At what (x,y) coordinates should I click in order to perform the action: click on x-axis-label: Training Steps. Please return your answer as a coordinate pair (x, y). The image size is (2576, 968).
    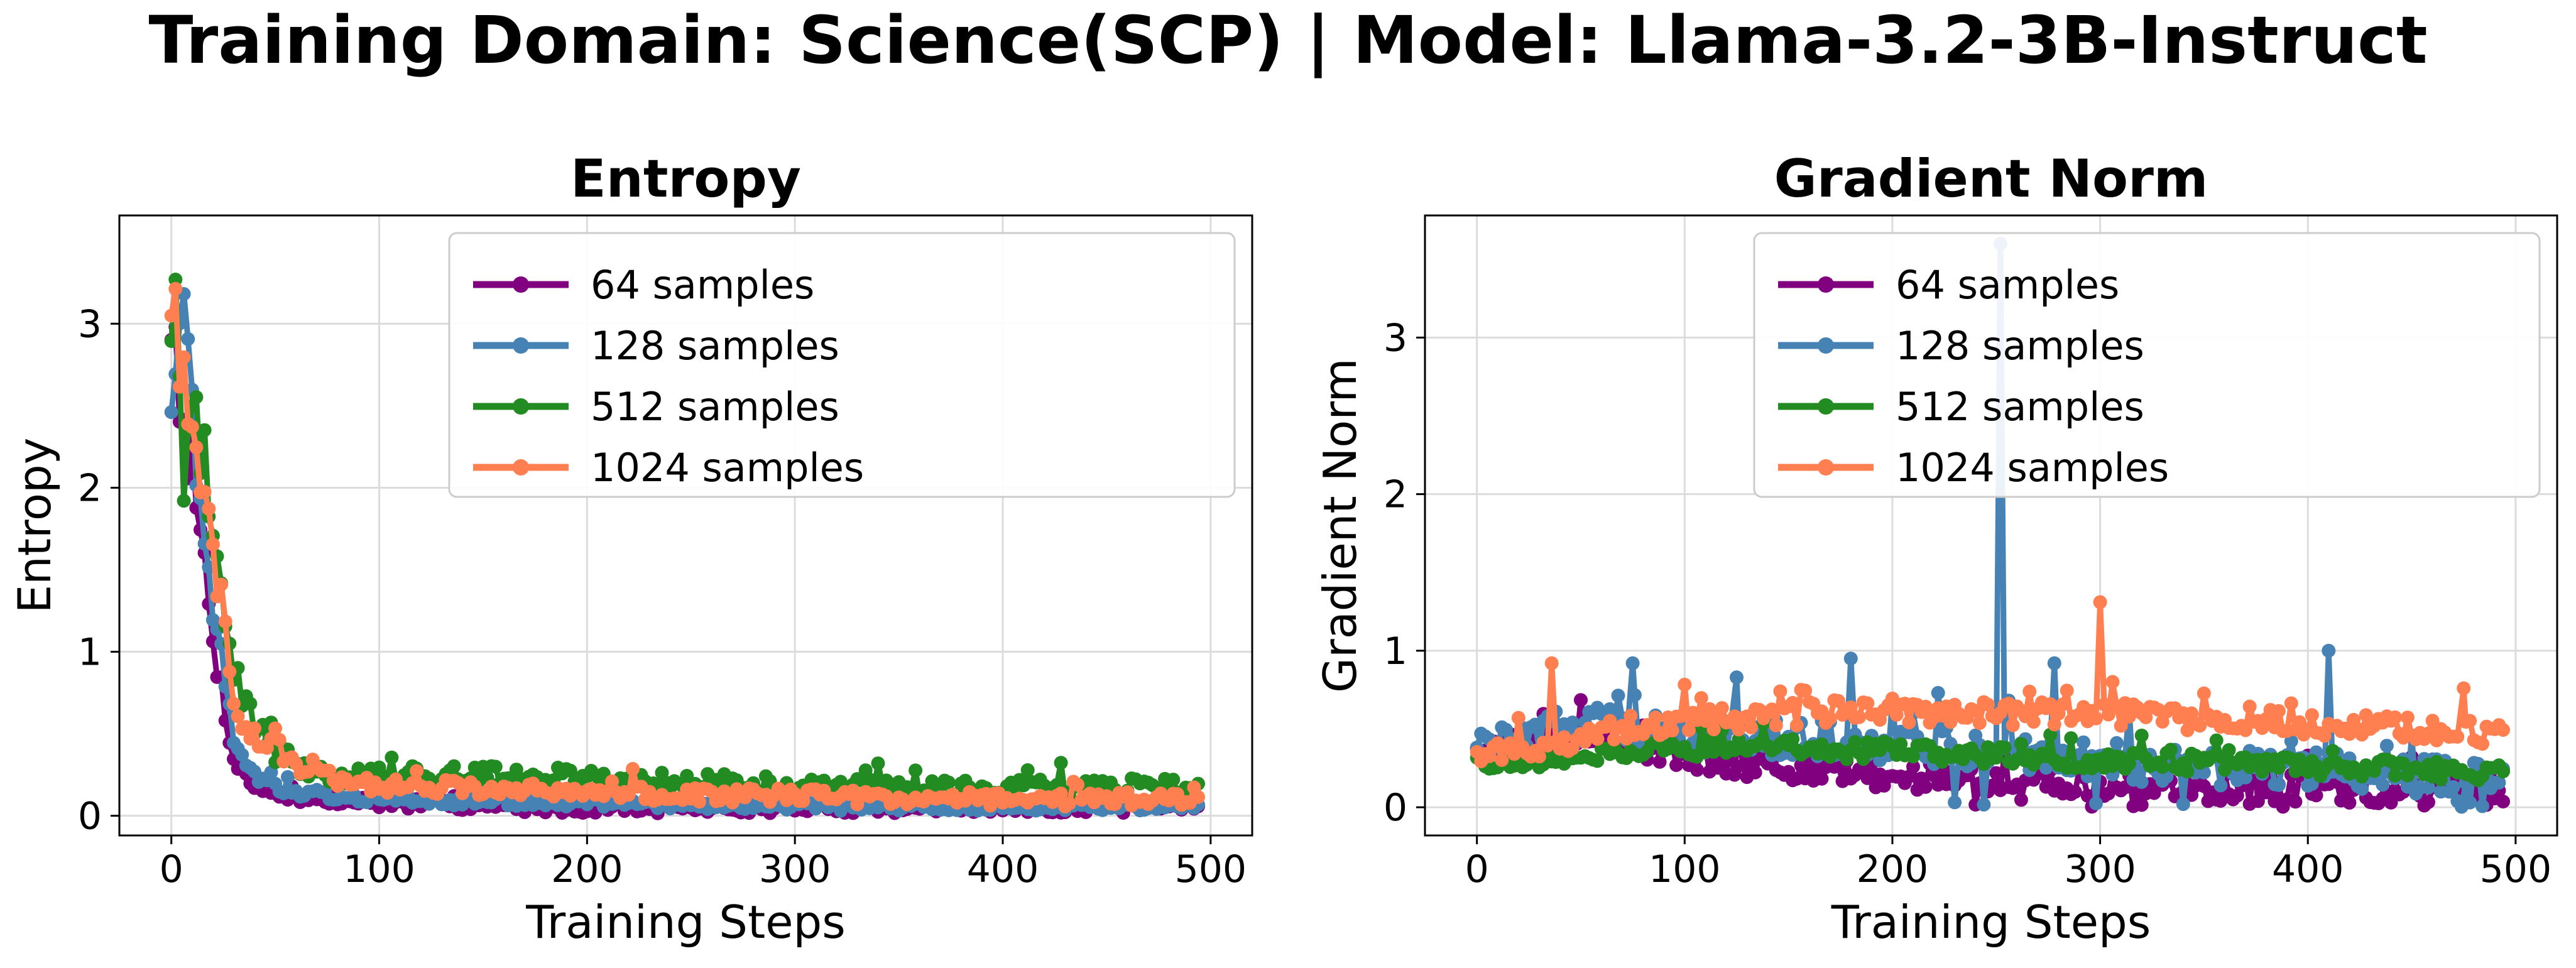
    Looking at the image, I should click on (1991, 922).